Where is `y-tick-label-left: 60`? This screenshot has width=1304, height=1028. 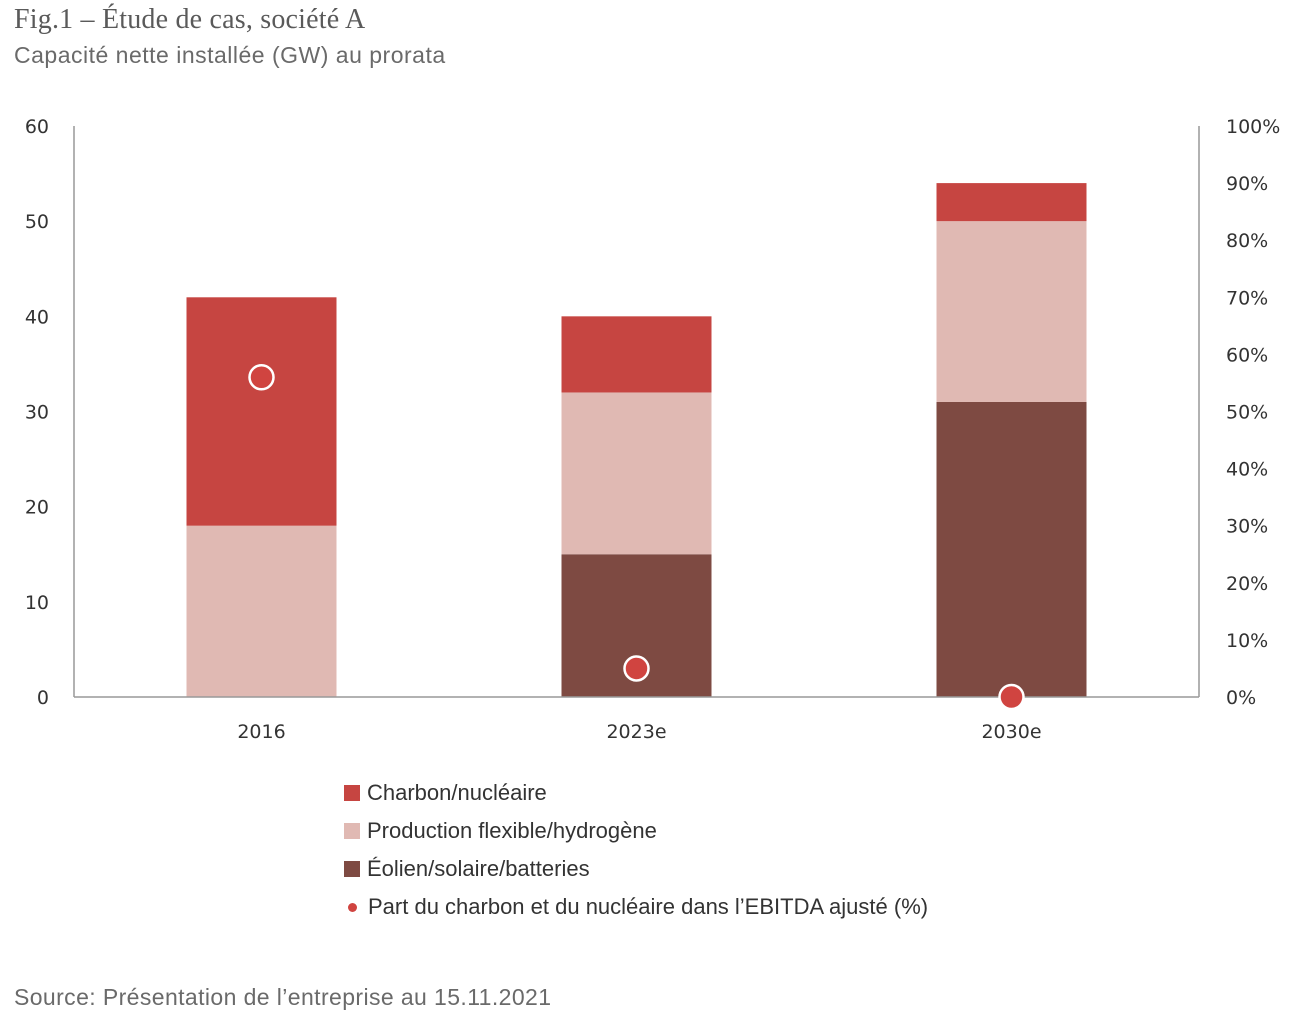 y-tick-label-left: 60 is located at coordinates (37, 127).